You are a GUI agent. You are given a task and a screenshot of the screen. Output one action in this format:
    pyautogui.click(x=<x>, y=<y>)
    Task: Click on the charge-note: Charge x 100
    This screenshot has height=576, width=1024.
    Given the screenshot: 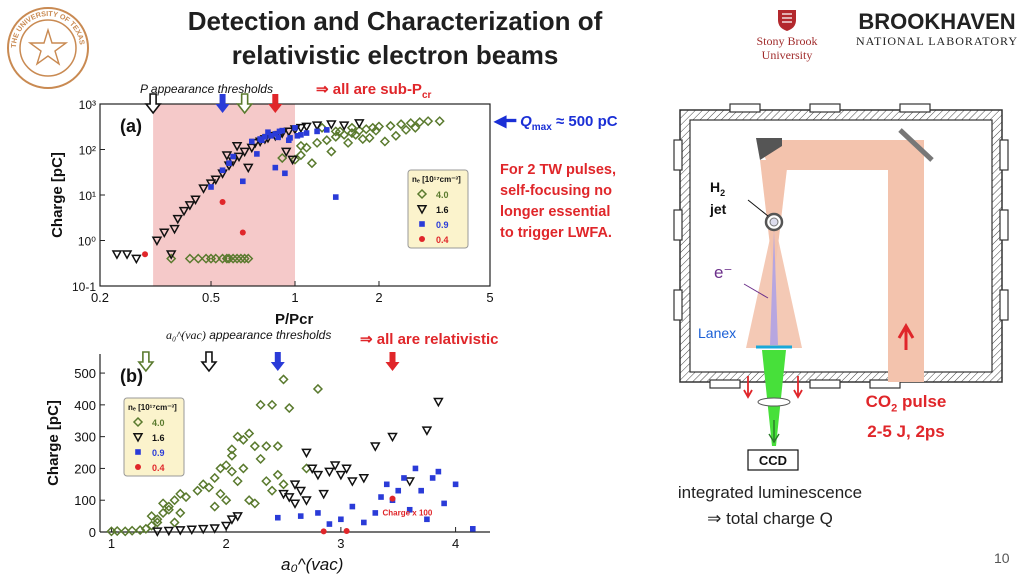 What is the action you would take?
    pyautogui.click(x=408, y=513)
    